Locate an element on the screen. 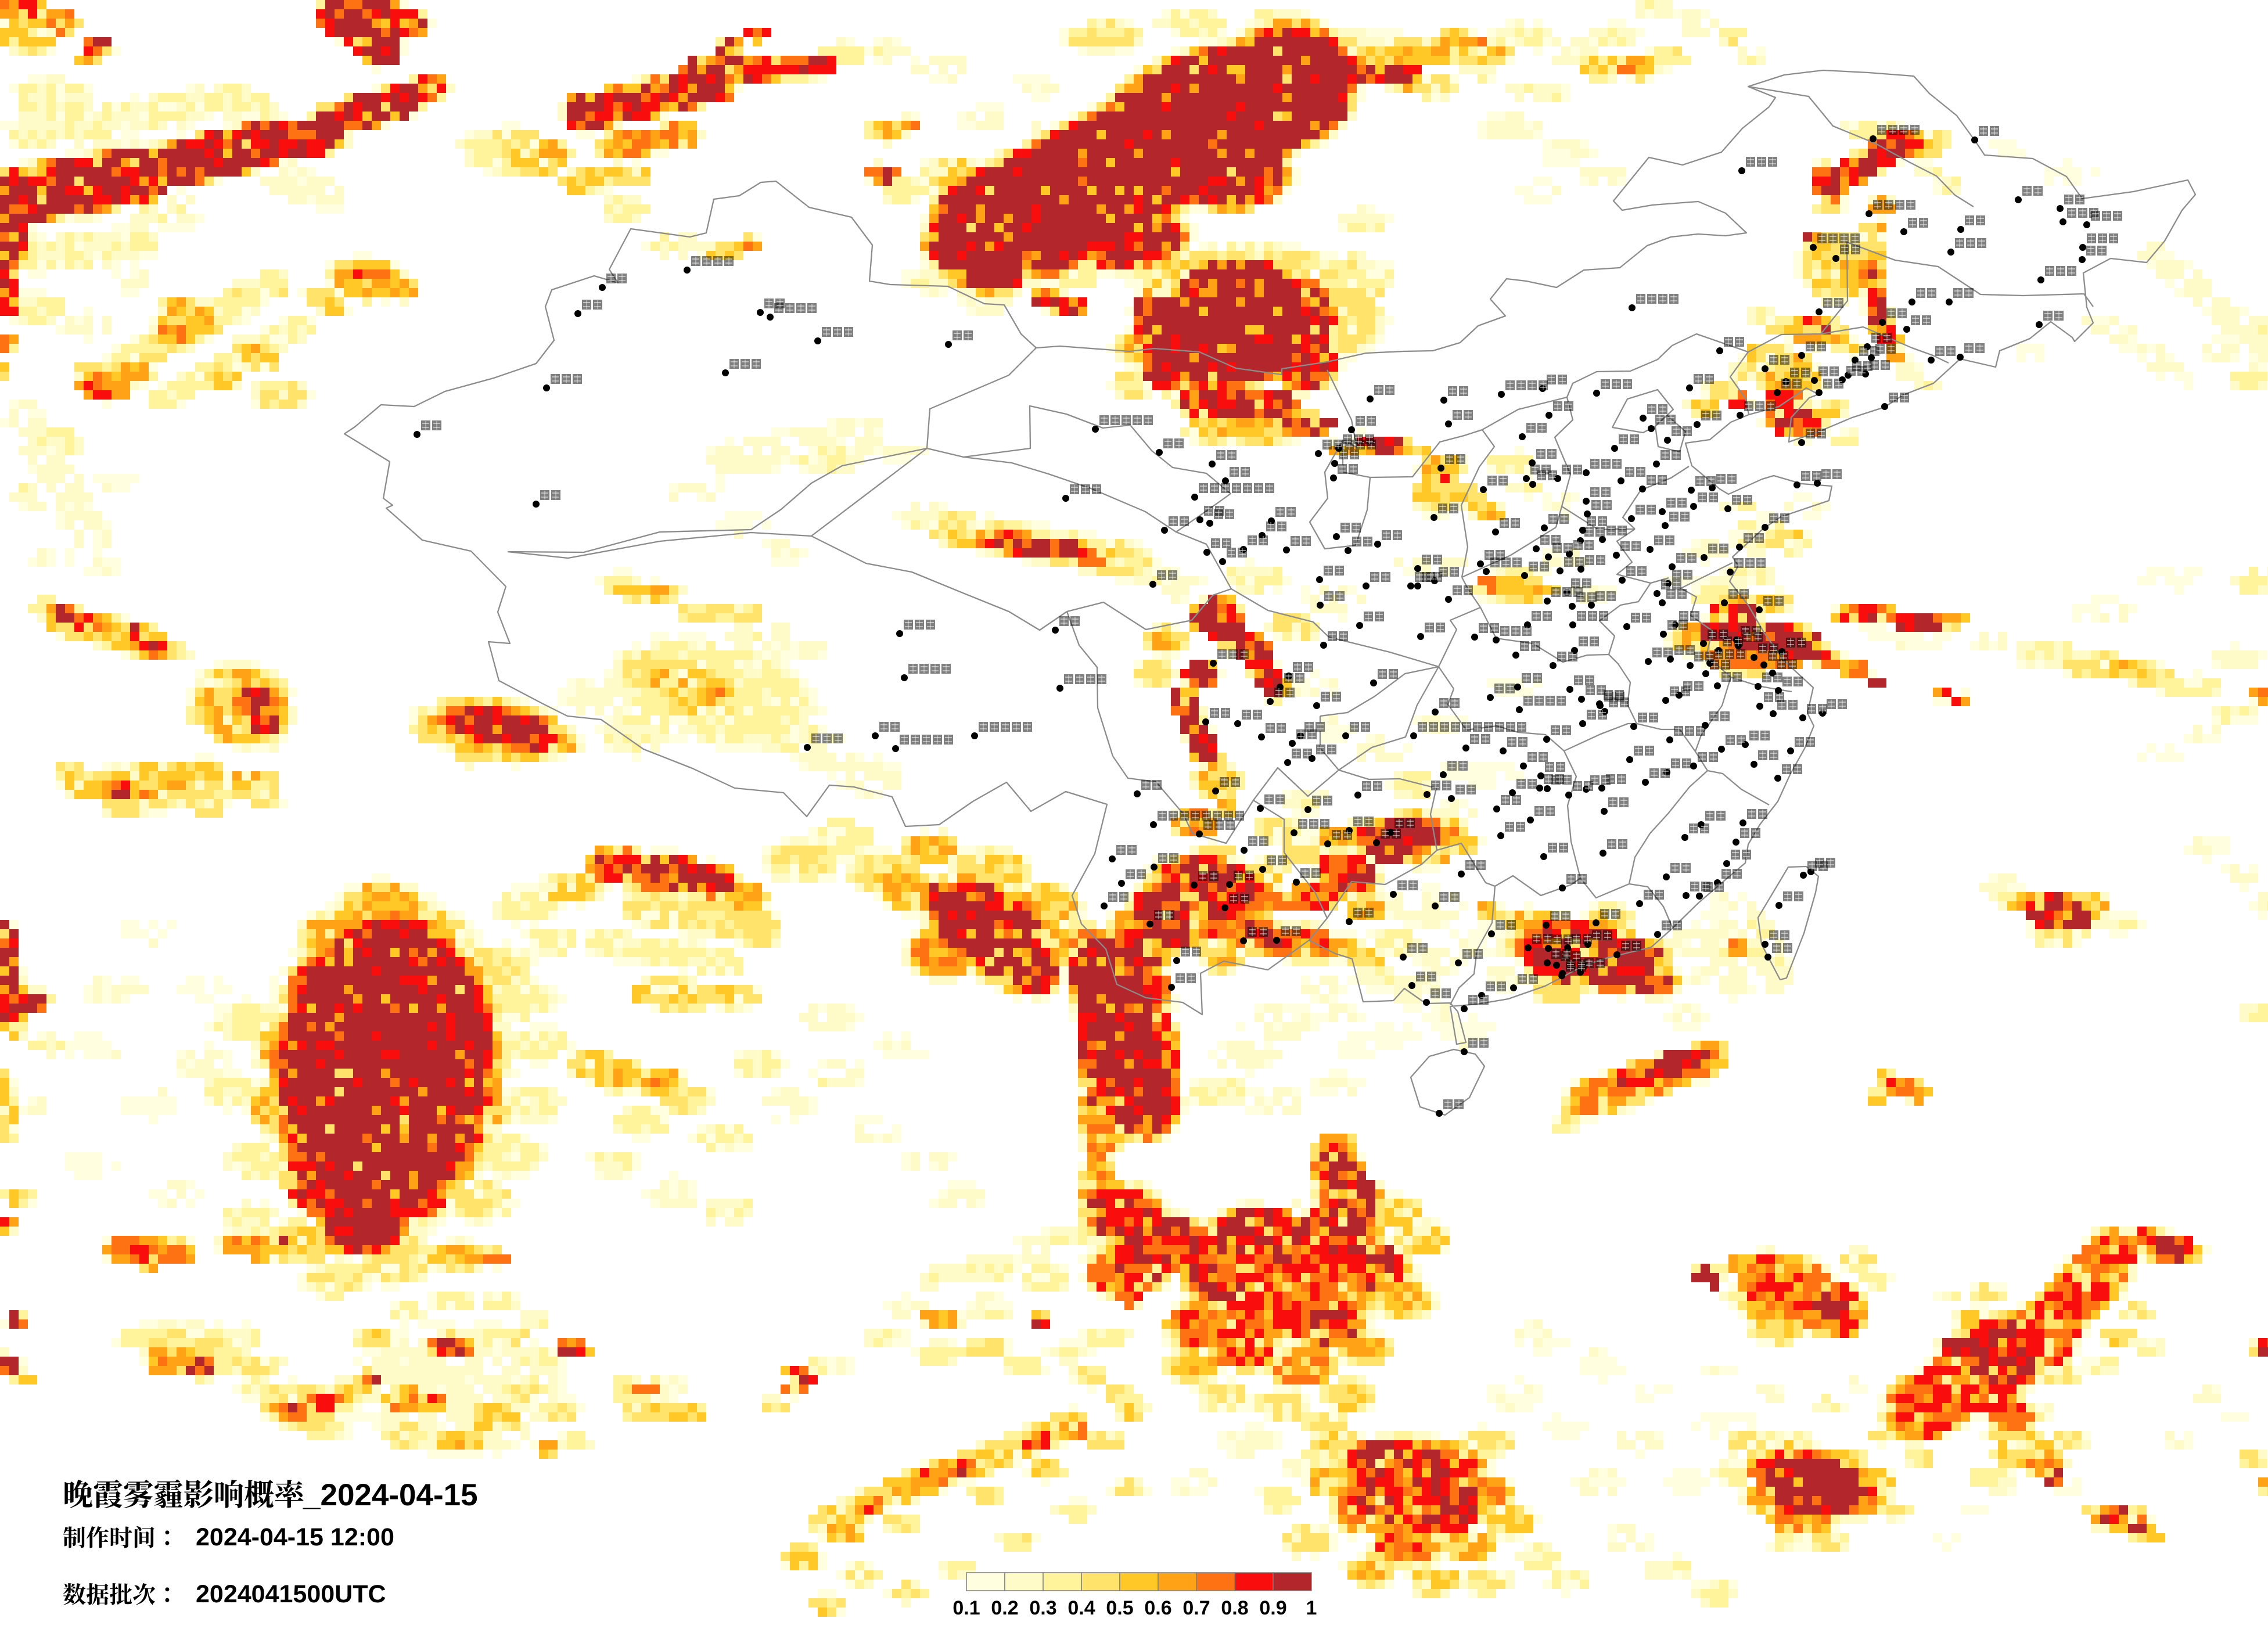 The image size is (2268, 1629). svg-text: 0.9 is located at coordinates (1272, 1608).